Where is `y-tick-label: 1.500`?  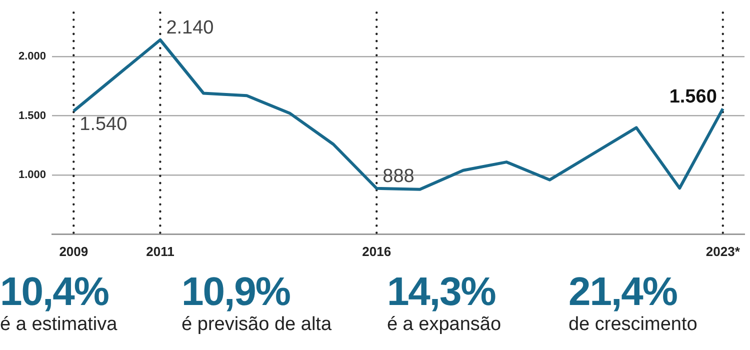 y-tick-label: 1.500 is located at coordinates (32, 116).